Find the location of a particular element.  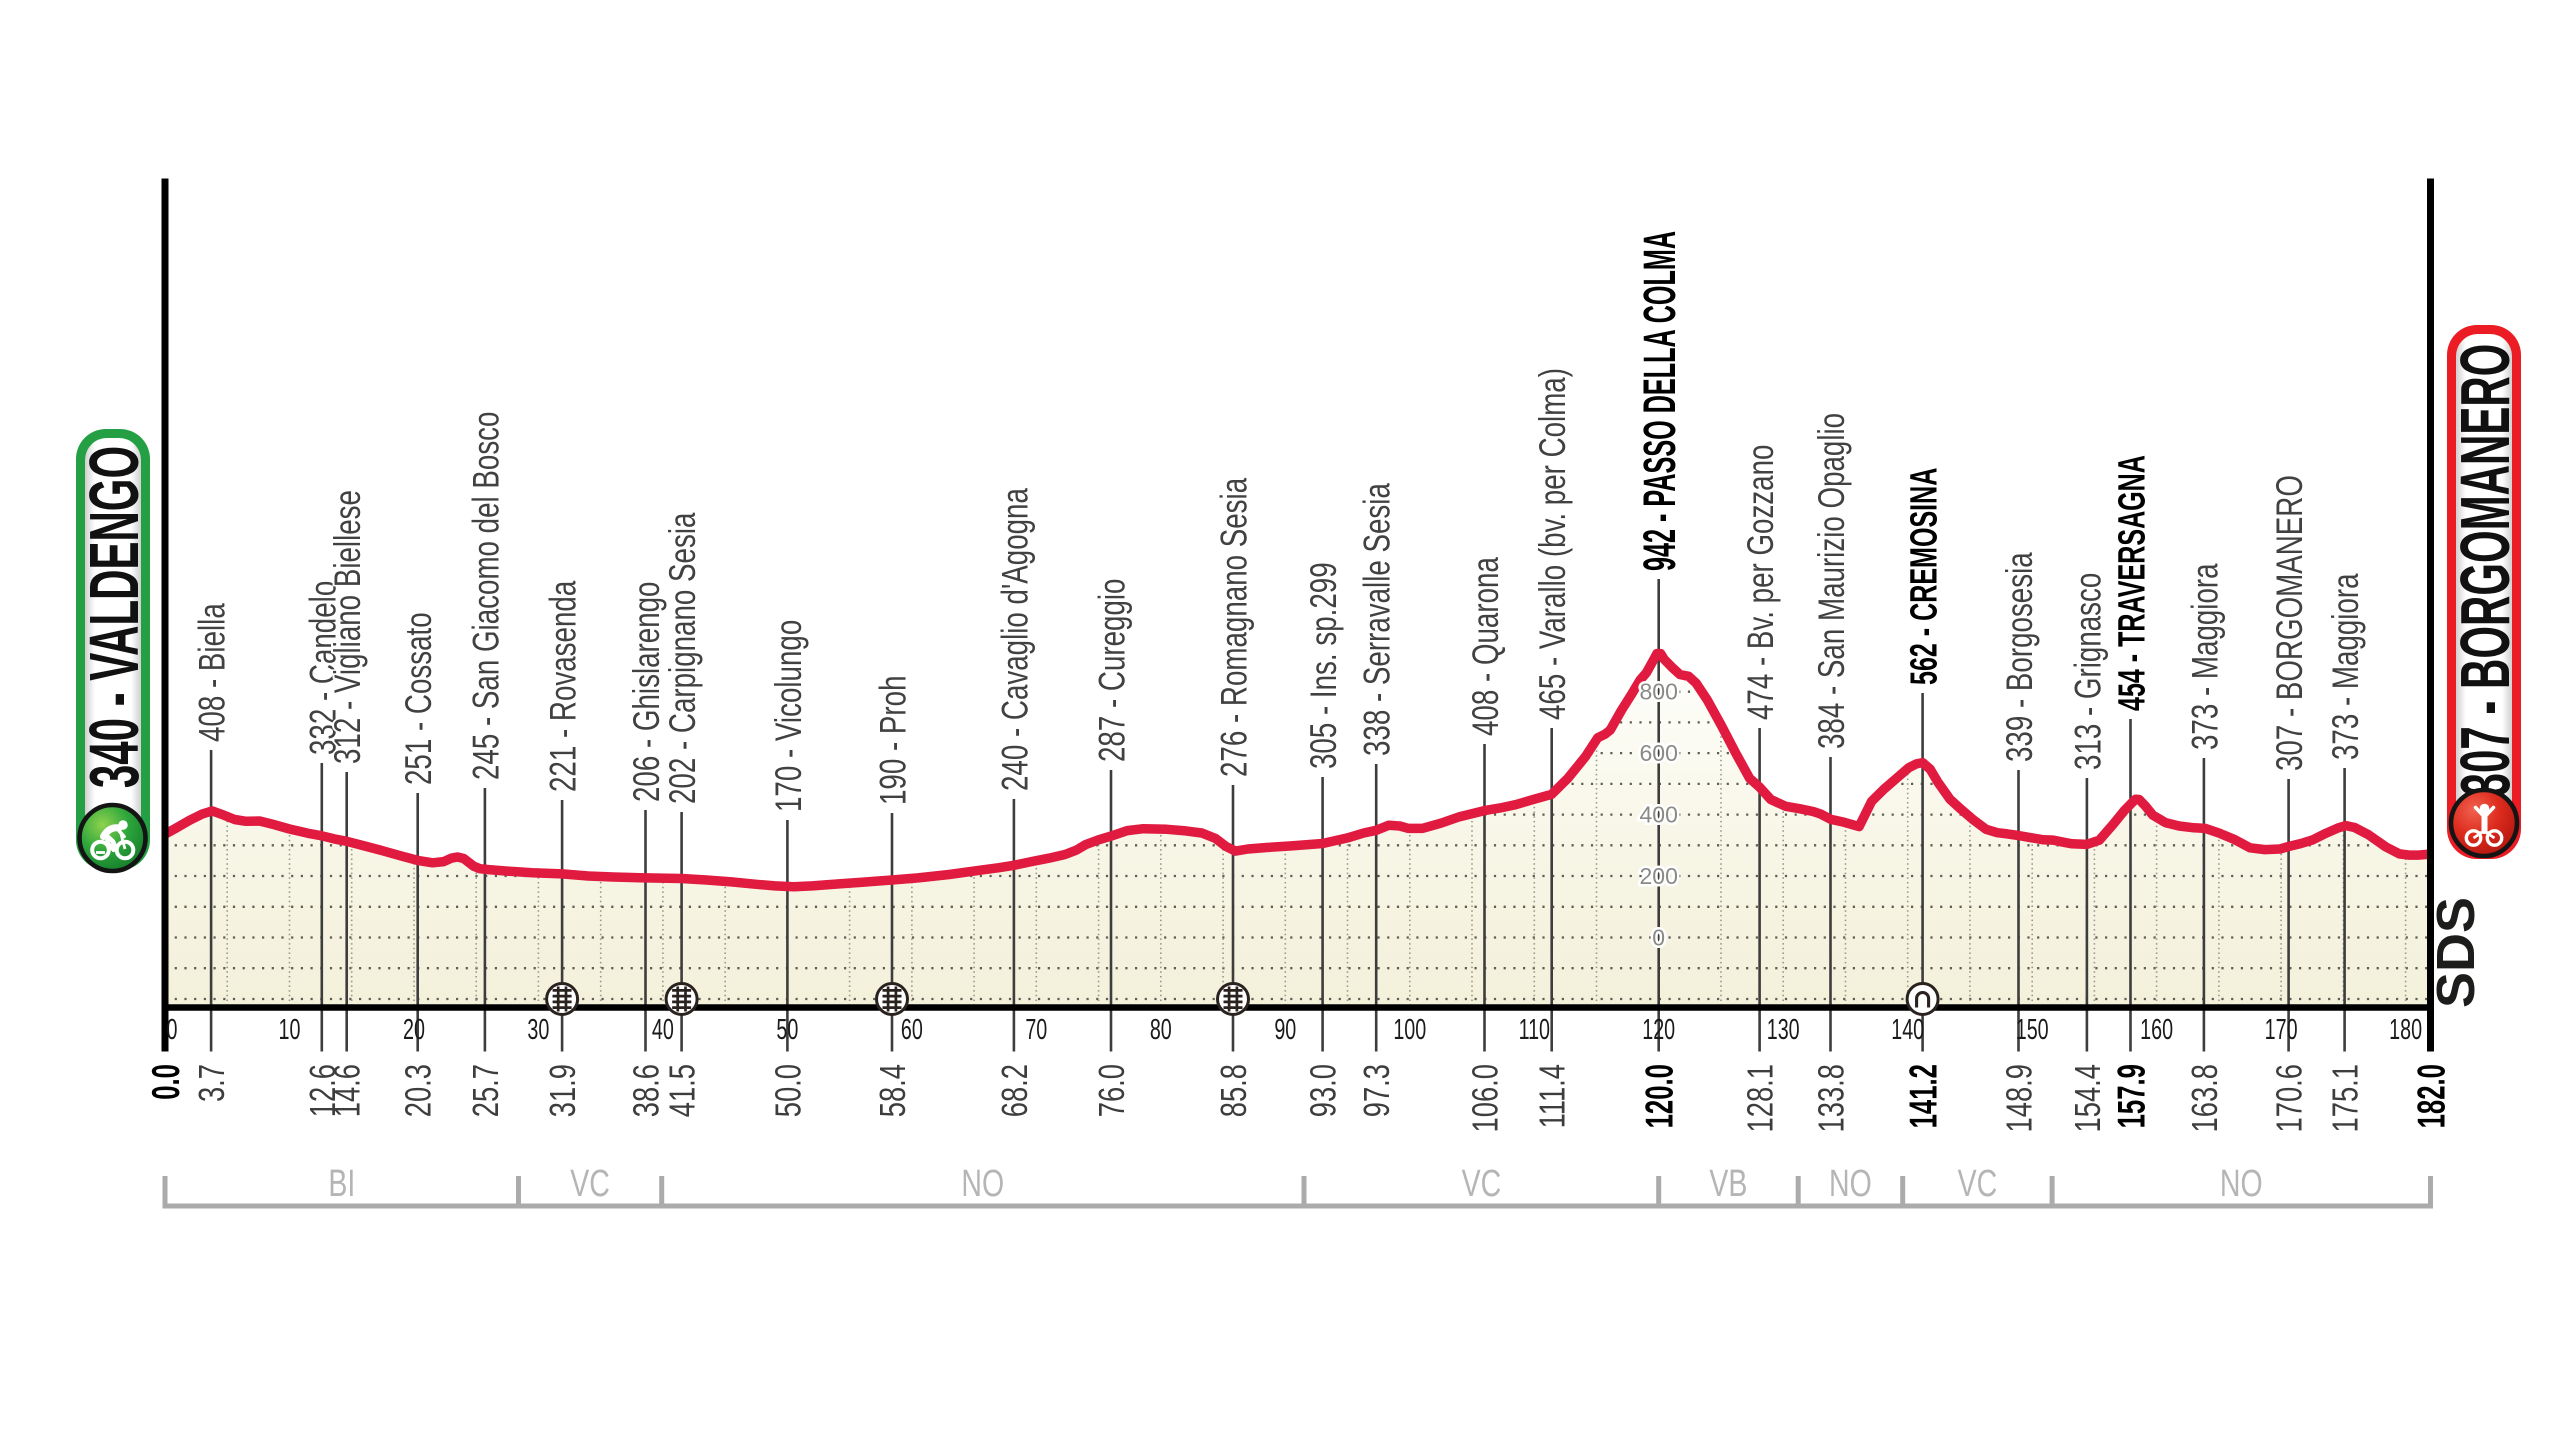

svg-text: 111.4 is located at coordinates (1552, 1096).